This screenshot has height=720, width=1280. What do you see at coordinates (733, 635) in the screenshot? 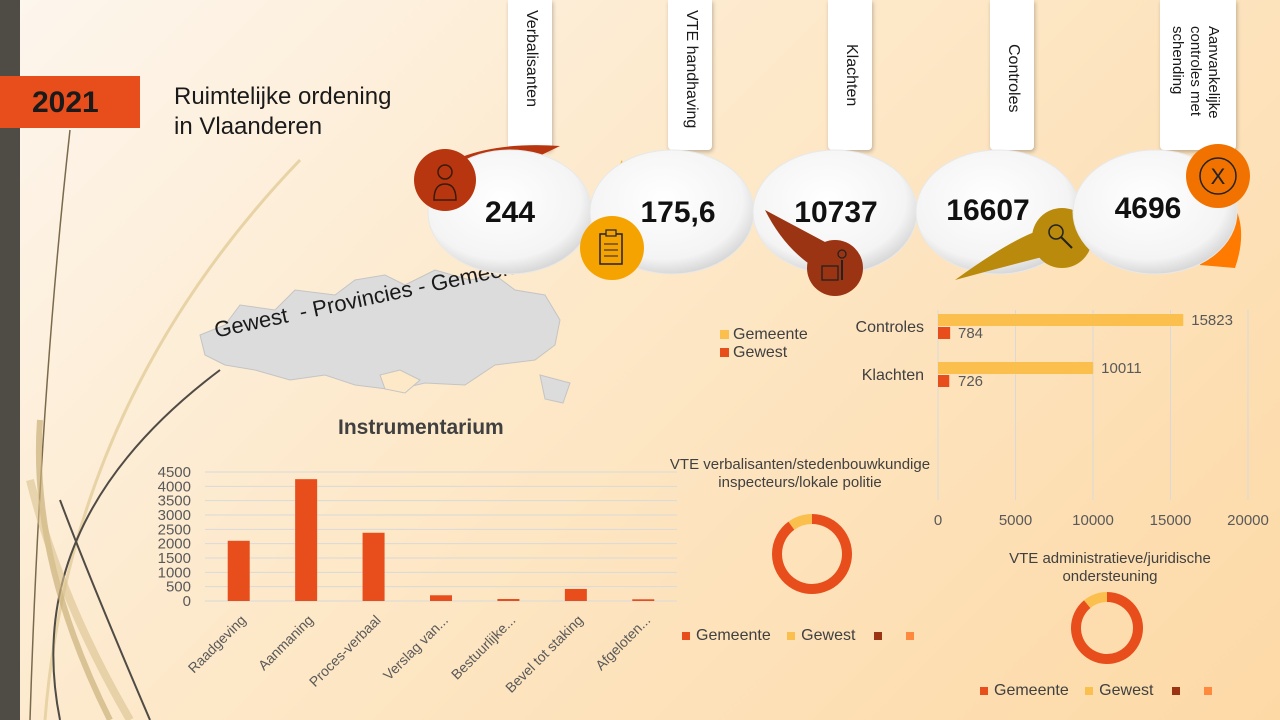
I see `legend-label-gemeente: Gemeente` at bounding box center [733, 635].